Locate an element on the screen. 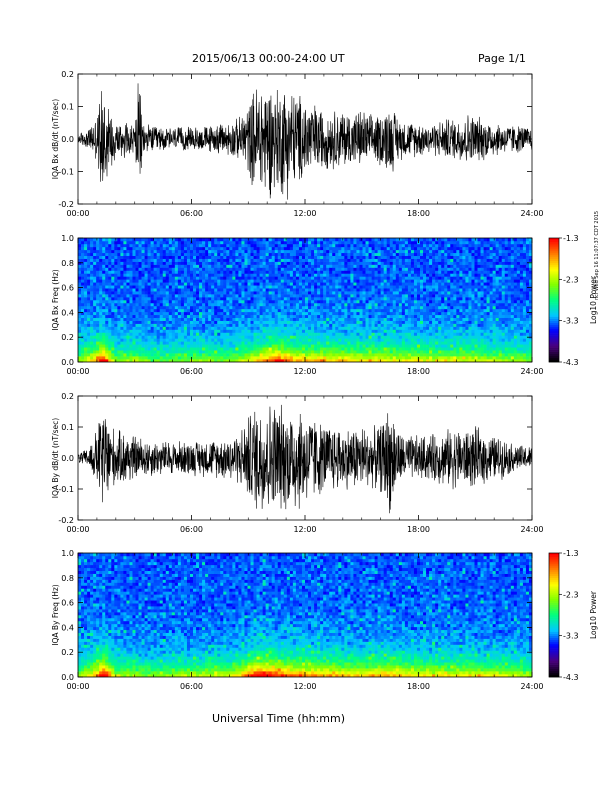  y-axis-title: IQA Bx Freq (Hz) is located at coordinates (55, 300).